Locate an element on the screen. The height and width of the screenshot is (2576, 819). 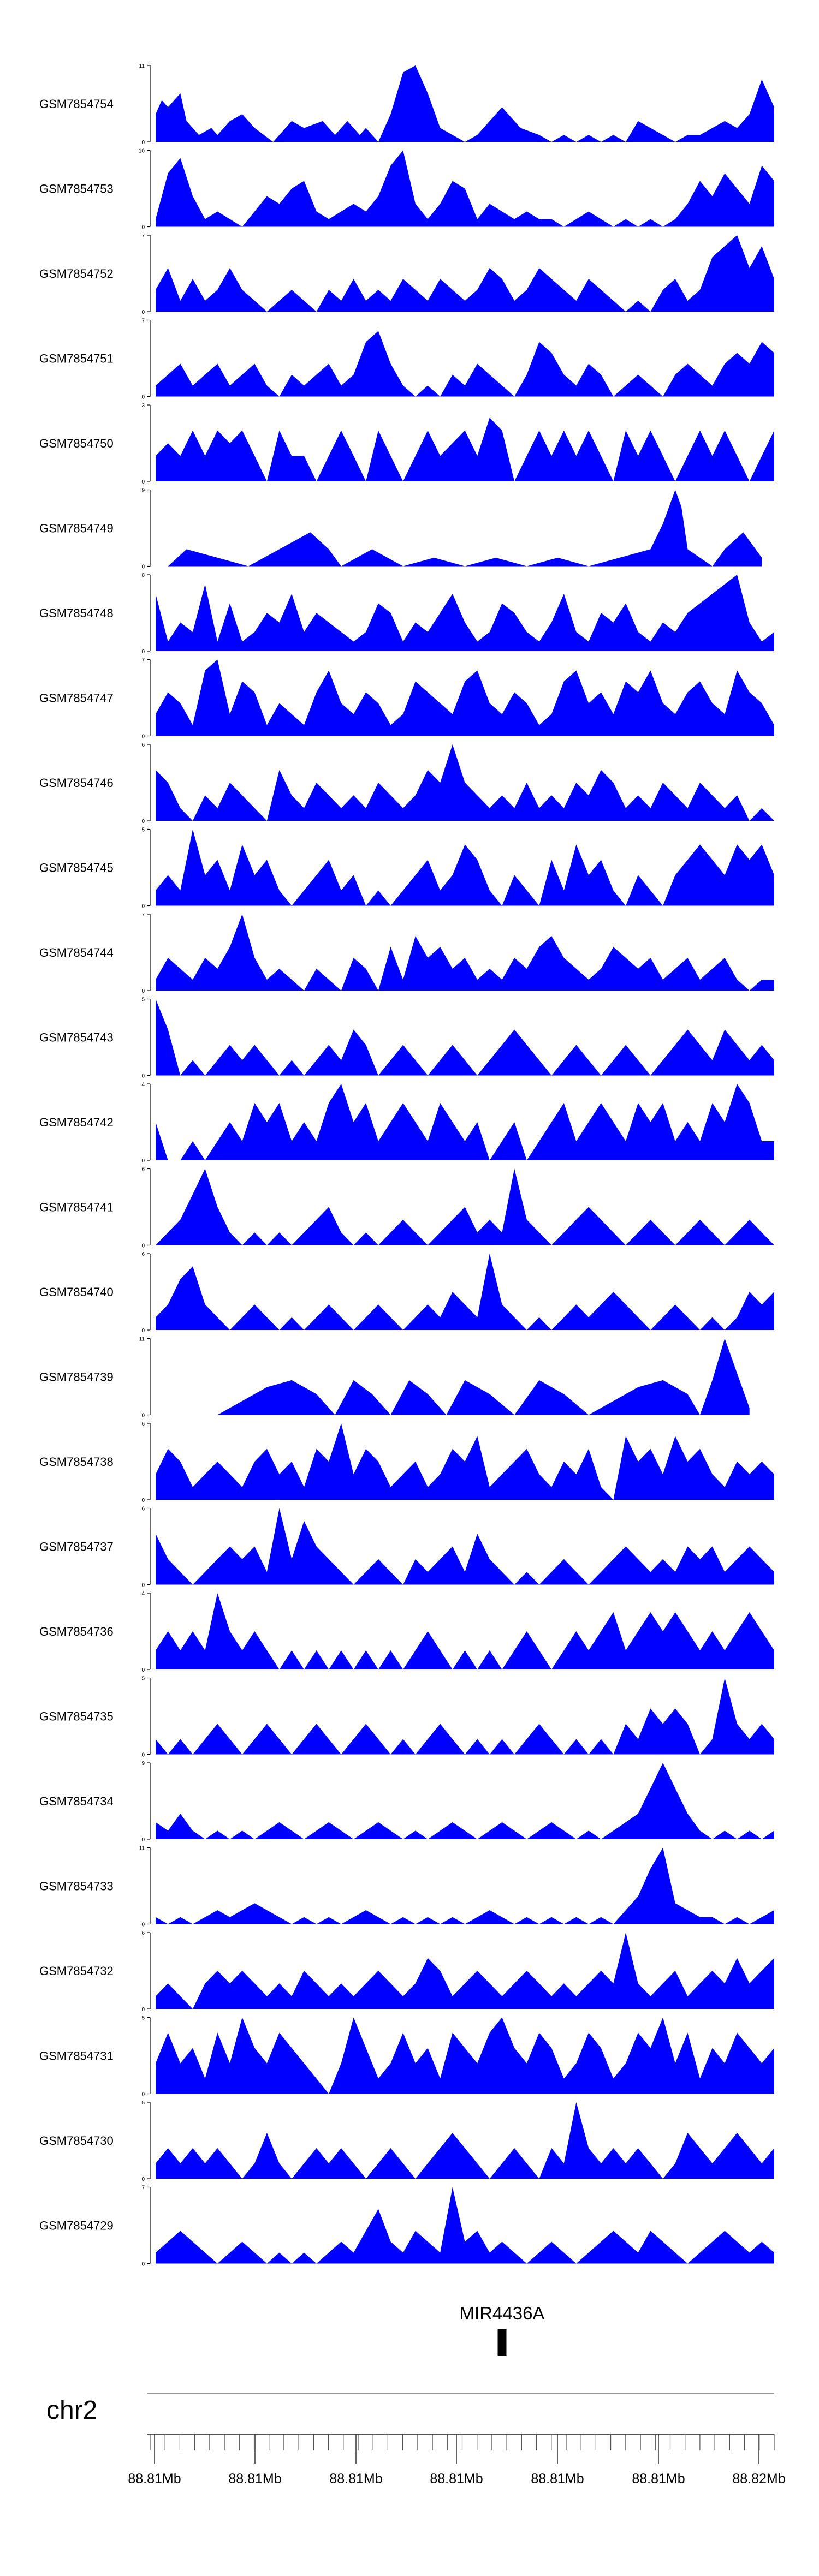
coverage-area-GSM7854735 is located at coordinates (465, 1716).